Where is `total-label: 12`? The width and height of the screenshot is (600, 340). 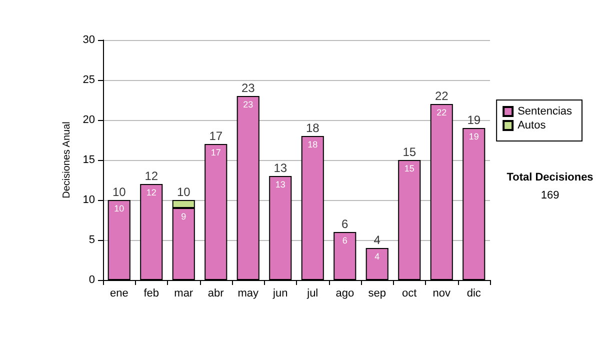
total-label: 12 is located at coordinates (151, 176).